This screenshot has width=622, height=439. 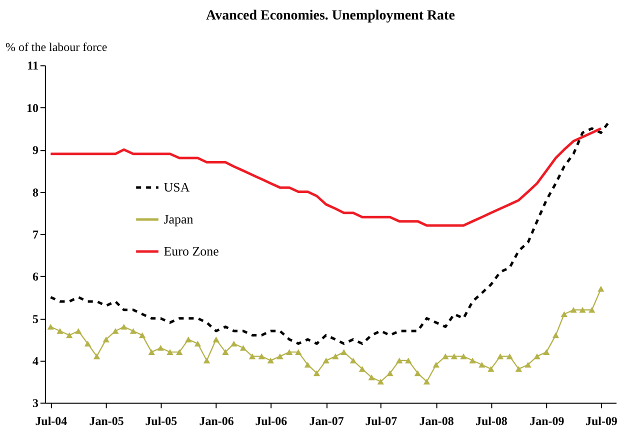 What do you see at coordinates (35, 150) in the screenshot?
I see `y-tick-label: 9` at bounding box center [35, 150].